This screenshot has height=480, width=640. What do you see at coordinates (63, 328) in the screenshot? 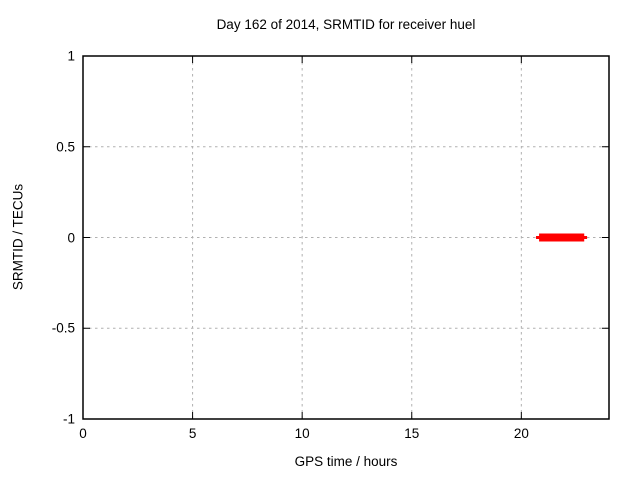
I see `y-tick-label: -0.5` at bounding box center [63, 328].